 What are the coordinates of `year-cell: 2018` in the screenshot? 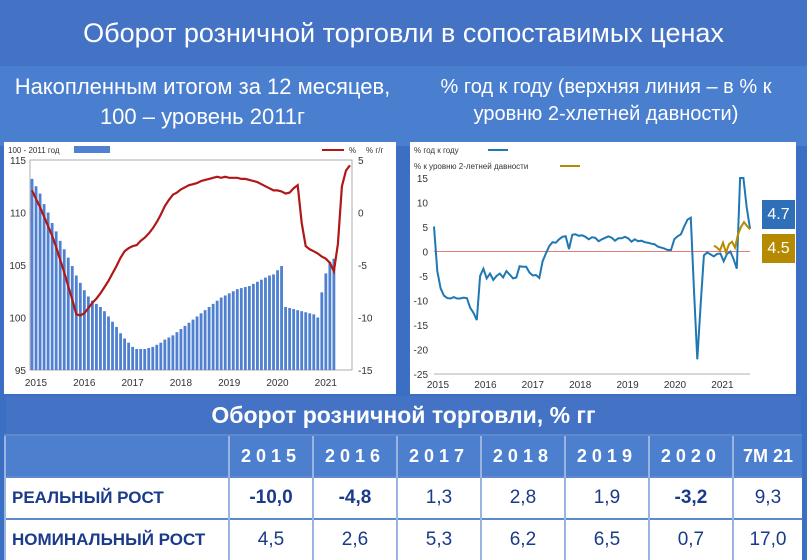 It's located at (522, 455).